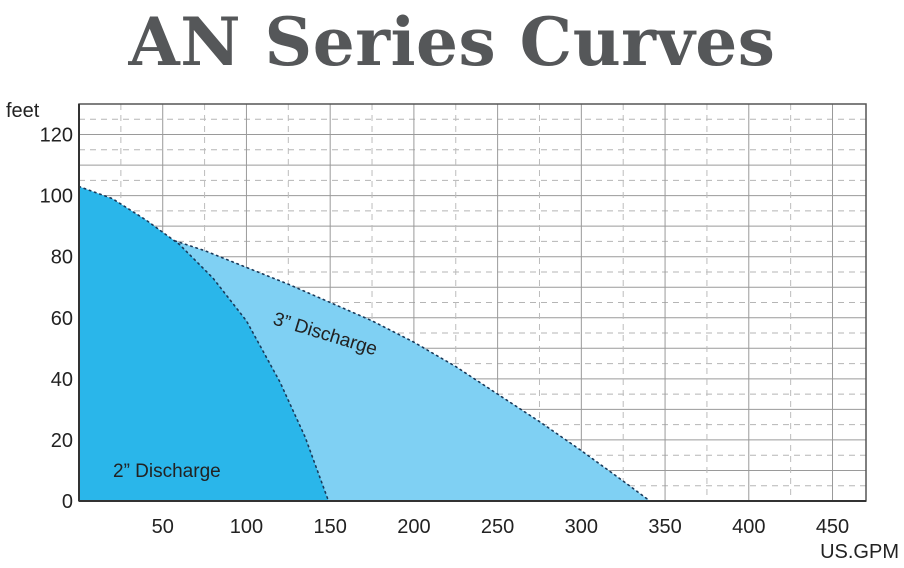 The height and width of the screenshot is (568, 904). What do you see at coordinates (56, 136) in the screenshot?
I see `y-tick-label: 120` at bounding box center [56, 136].